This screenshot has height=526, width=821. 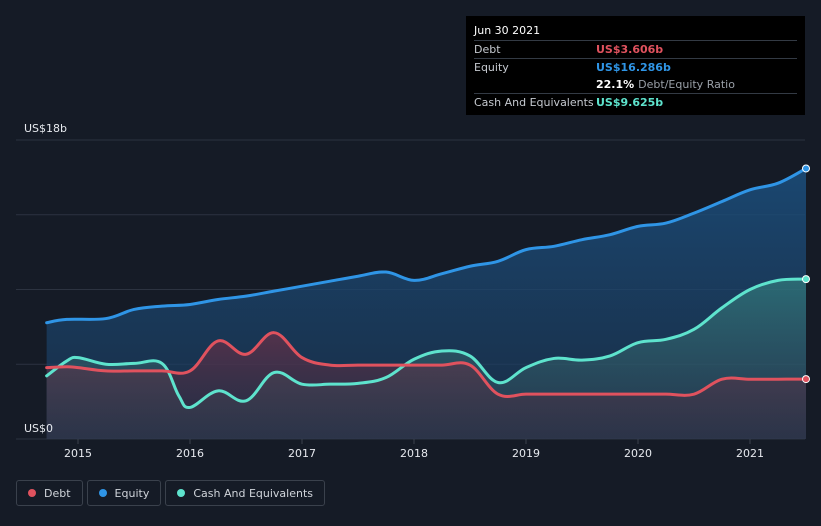 What do you see at coordinates (534, 102) in the screenshot?
I see `tooltip-cash-label: Cash And Equivalents` at bounding box center [534, 102].